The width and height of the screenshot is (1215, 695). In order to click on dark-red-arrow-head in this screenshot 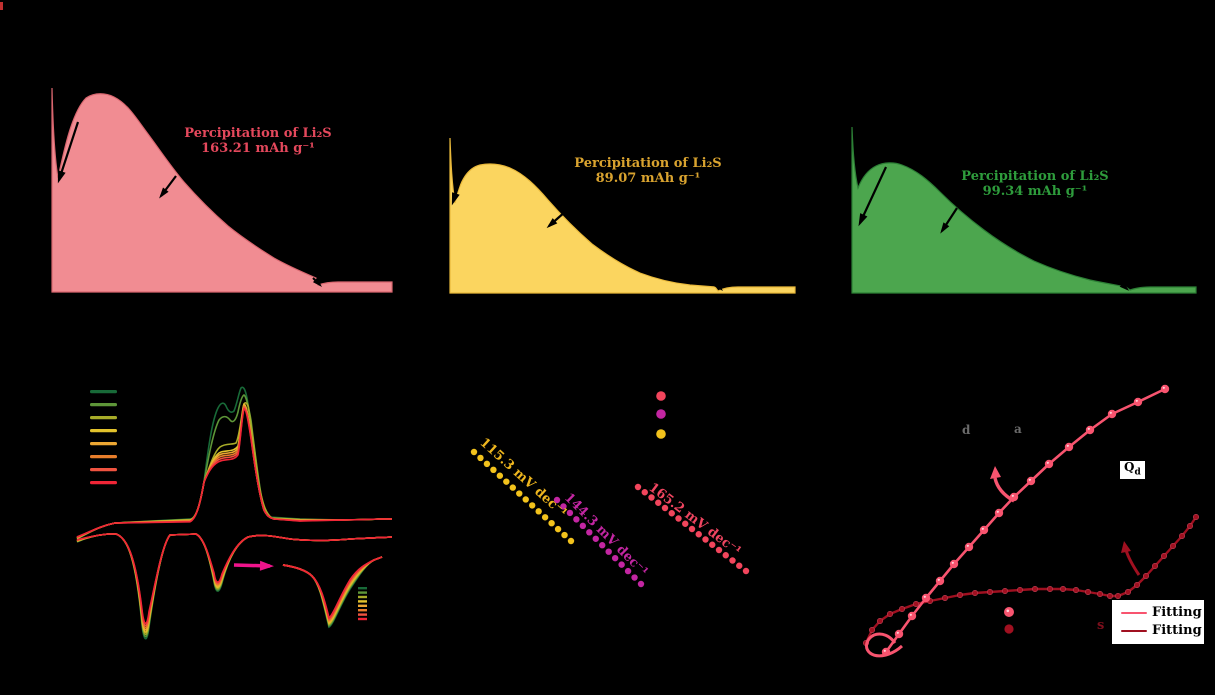, I will do `click(1126, 547)`.